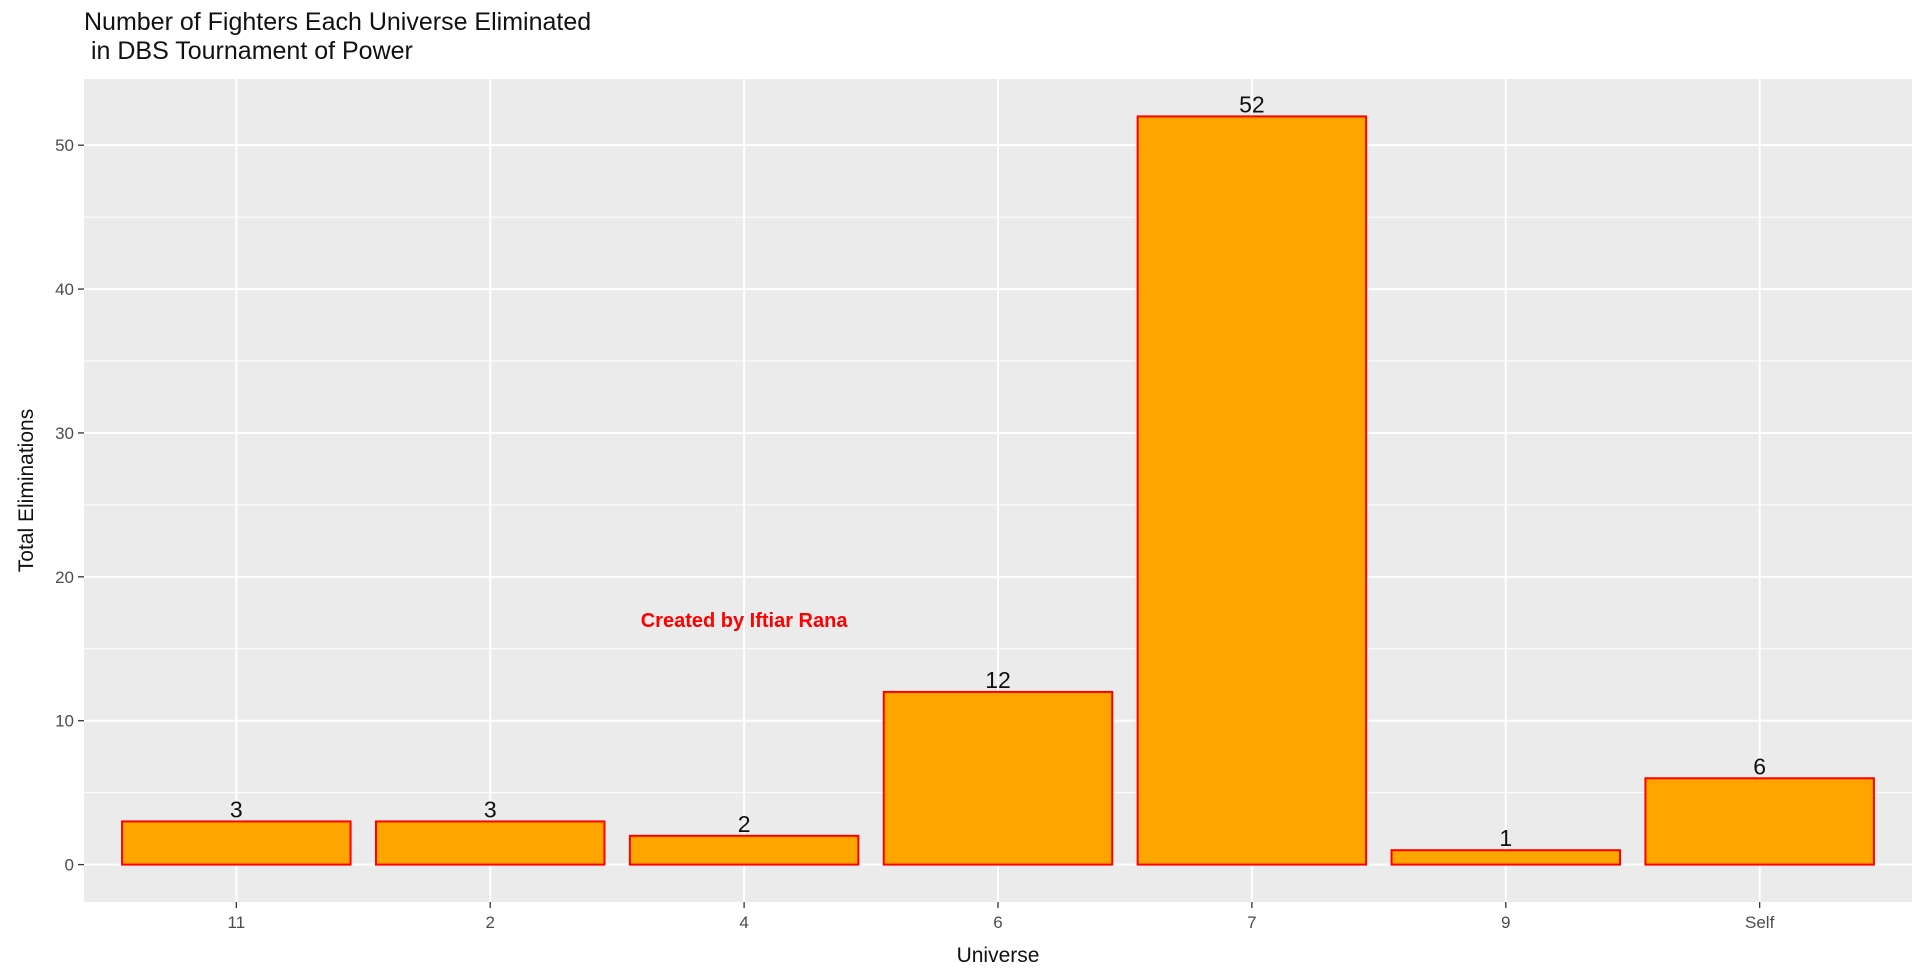 The image size is (1920, 976). What do you see at coordinates (1252, 104) in the screenshot?
I see `bar-value-label: 52` at bounding box center [1252, 104].